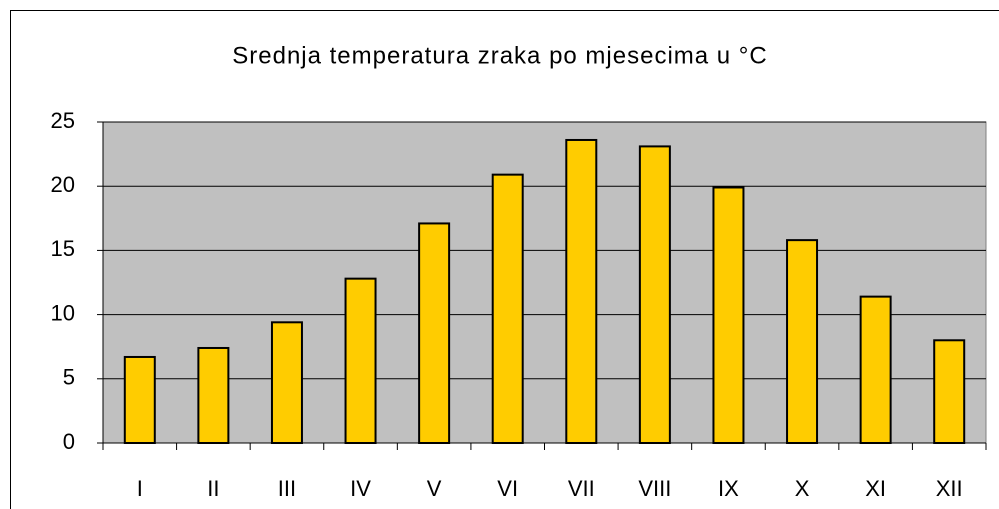  I want to click on x-tick-label: V, so click(434, 488).